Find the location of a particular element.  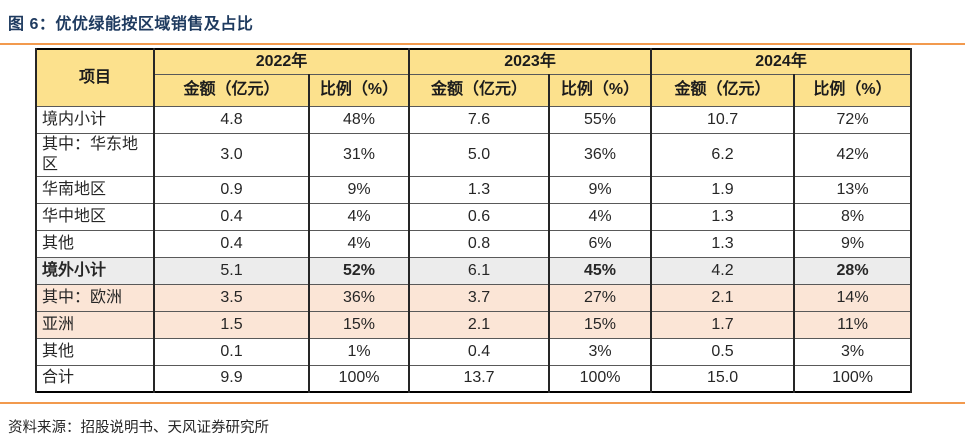

amount-cell: 0.5 is located at coordinates (723, 351).